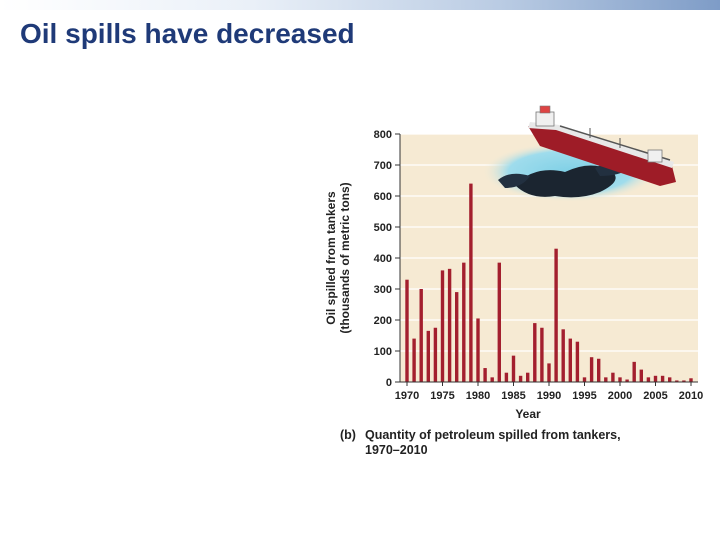 This screenshot has width=720, height=540. I want to click on bar-1970, so click(407, 330).